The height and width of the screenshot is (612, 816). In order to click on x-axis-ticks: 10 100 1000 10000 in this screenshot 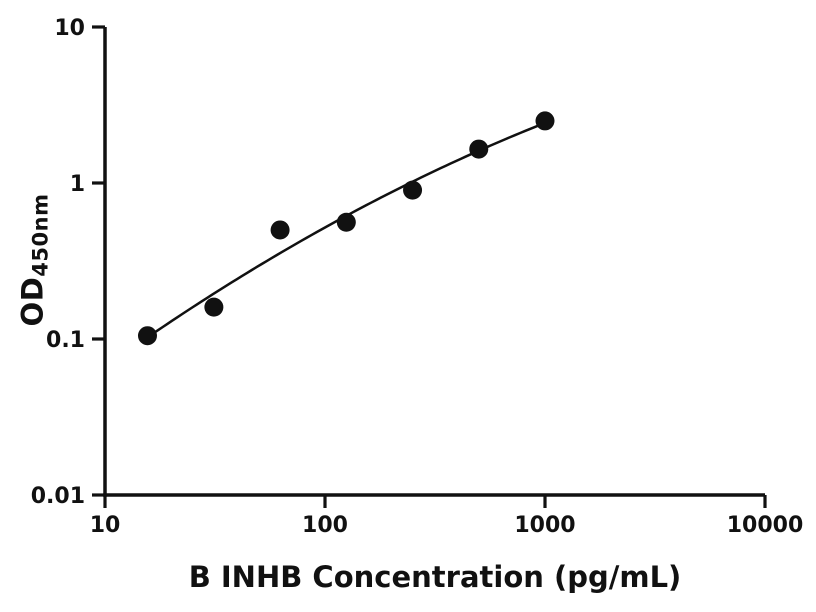, I will do `click(447, 516)`.